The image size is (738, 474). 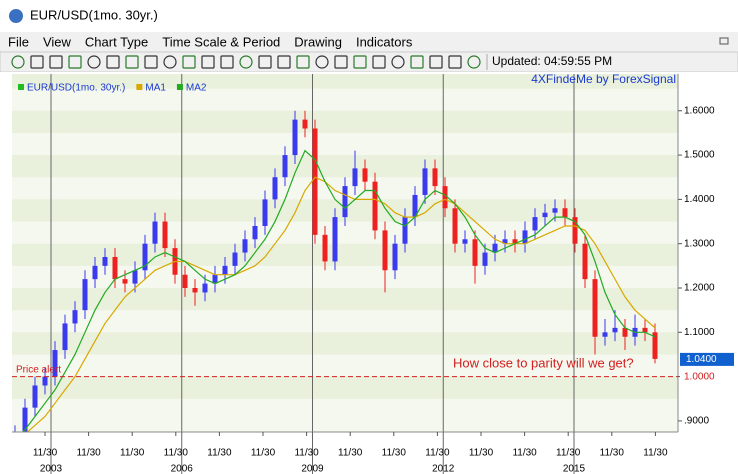 What do you see at coordinates (196, 88) in the screenshot?
I see `legend-label: MA2` at bounding box center [196, 88].